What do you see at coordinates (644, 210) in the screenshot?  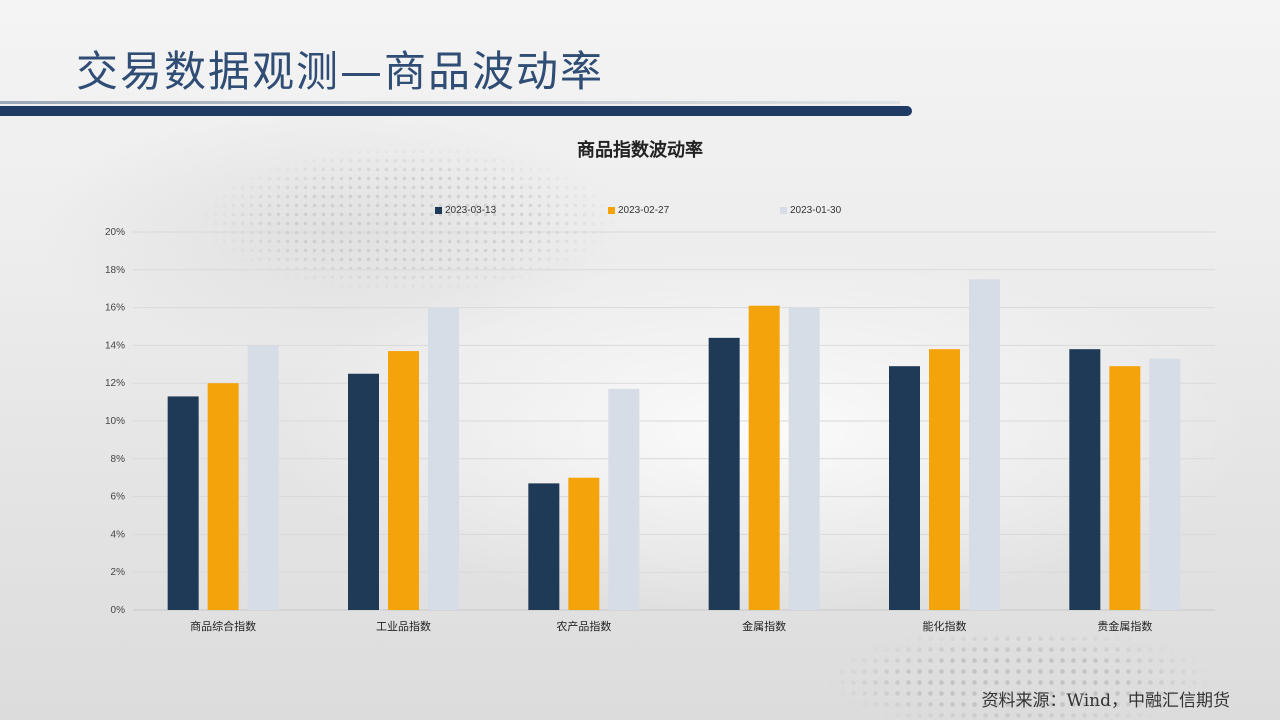 I see `legend-label-series-2: 2023-02-27` at bounding box center [644, 210].